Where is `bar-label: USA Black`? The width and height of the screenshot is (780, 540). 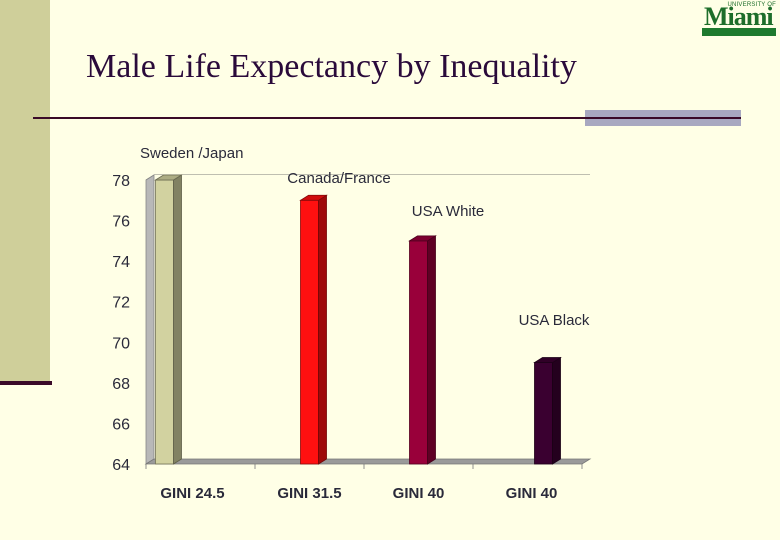
bar-label: USA Black is located at coordinates (554, 320).